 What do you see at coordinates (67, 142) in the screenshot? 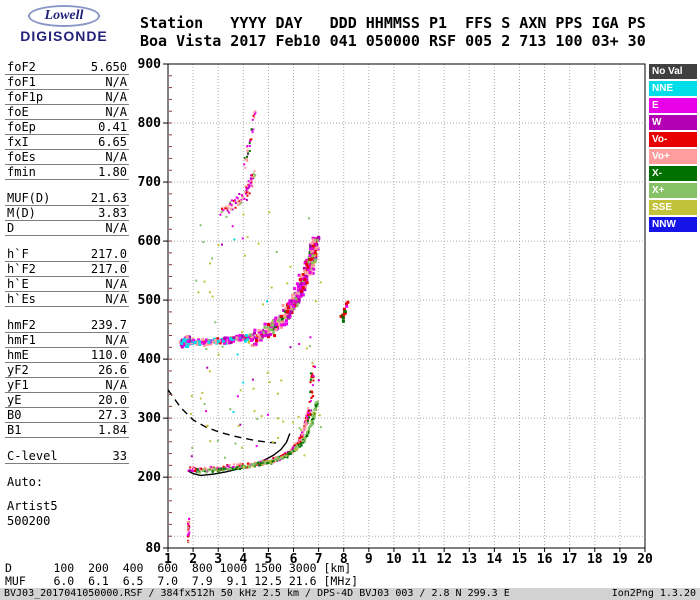
I see `parameter-row: fxI 6.65` at bounding box center [67, 142].